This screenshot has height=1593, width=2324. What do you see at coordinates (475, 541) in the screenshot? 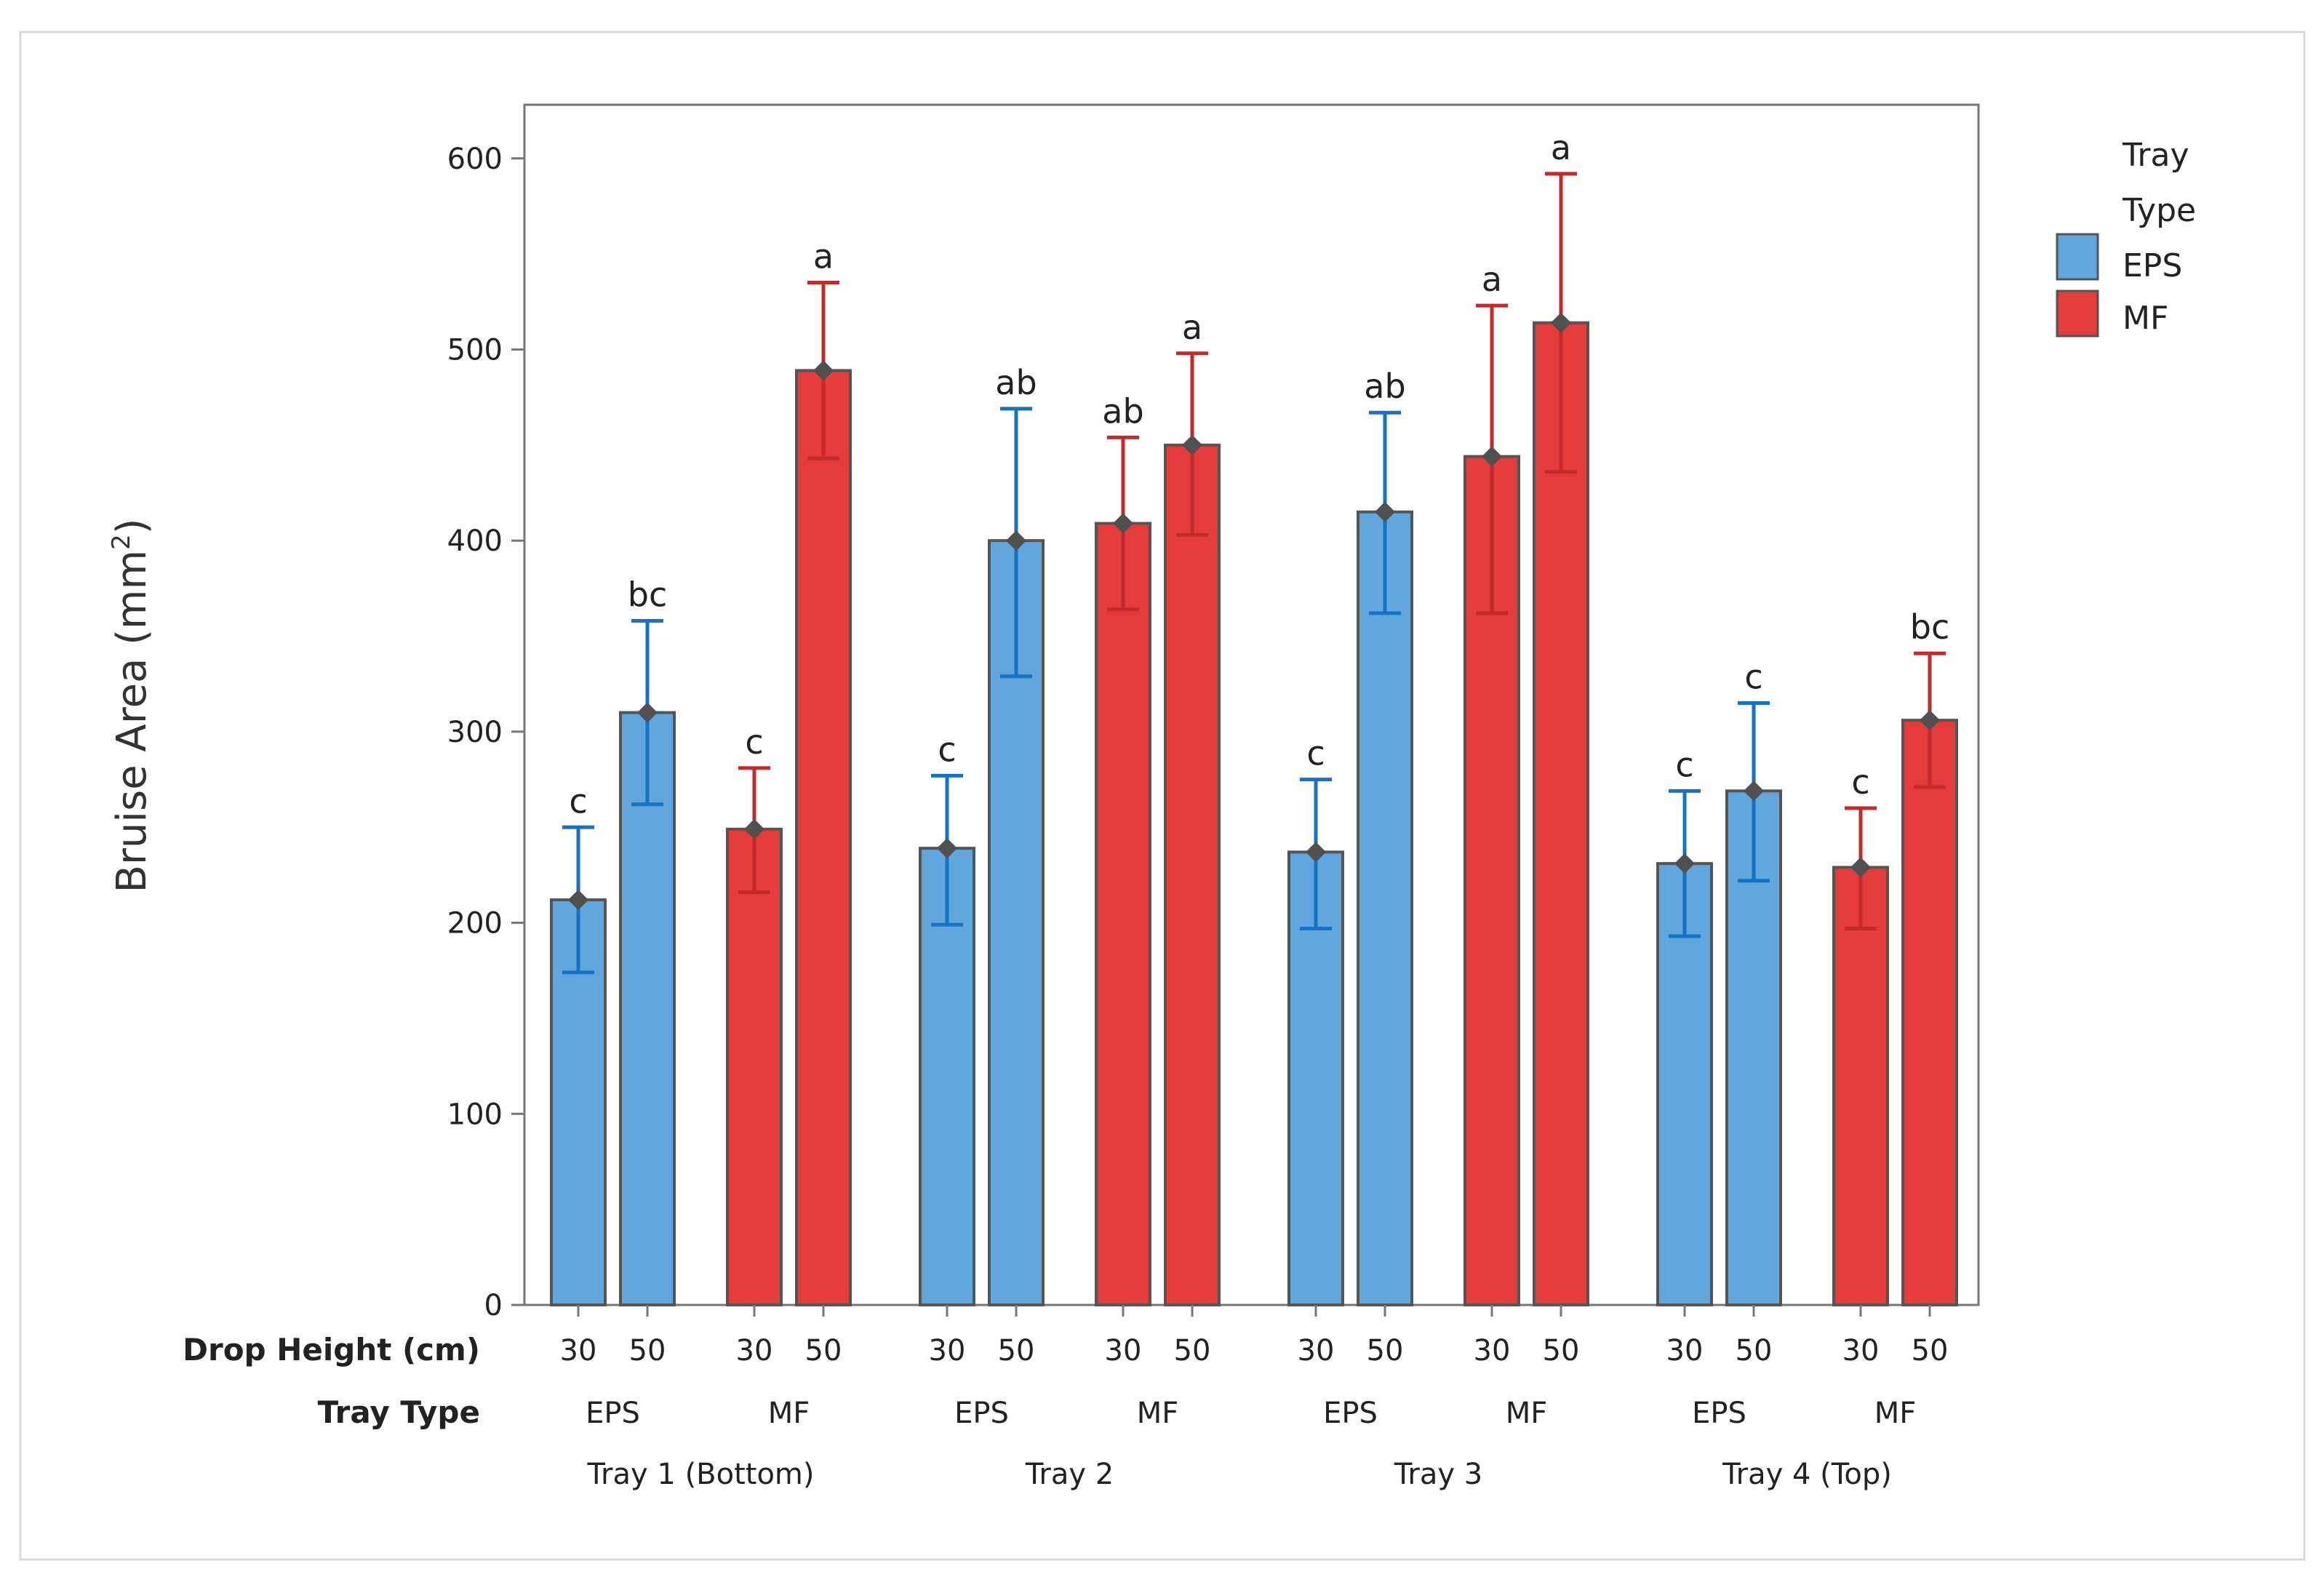
I see `y-tick-label: 400` at bounding box center [475, 541].